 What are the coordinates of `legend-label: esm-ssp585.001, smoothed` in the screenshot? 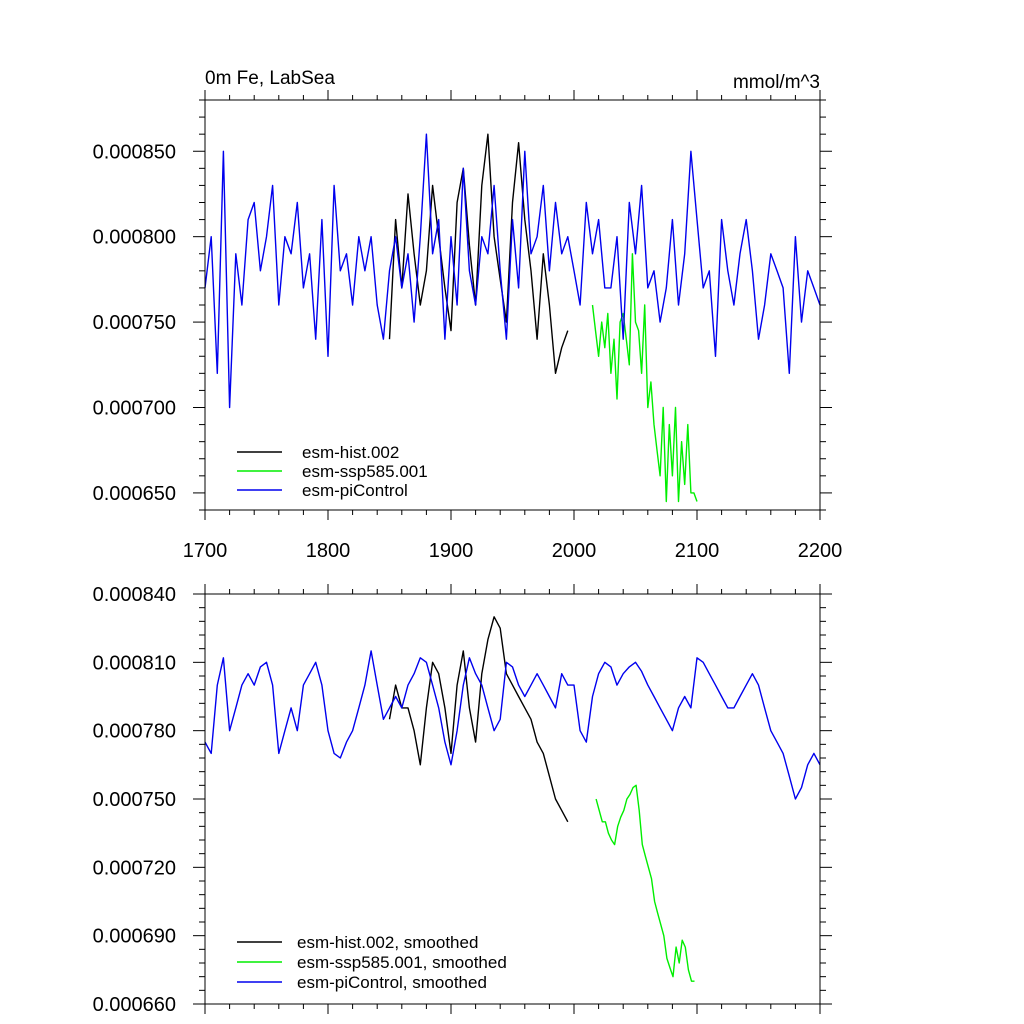 It's located at (402, 962).